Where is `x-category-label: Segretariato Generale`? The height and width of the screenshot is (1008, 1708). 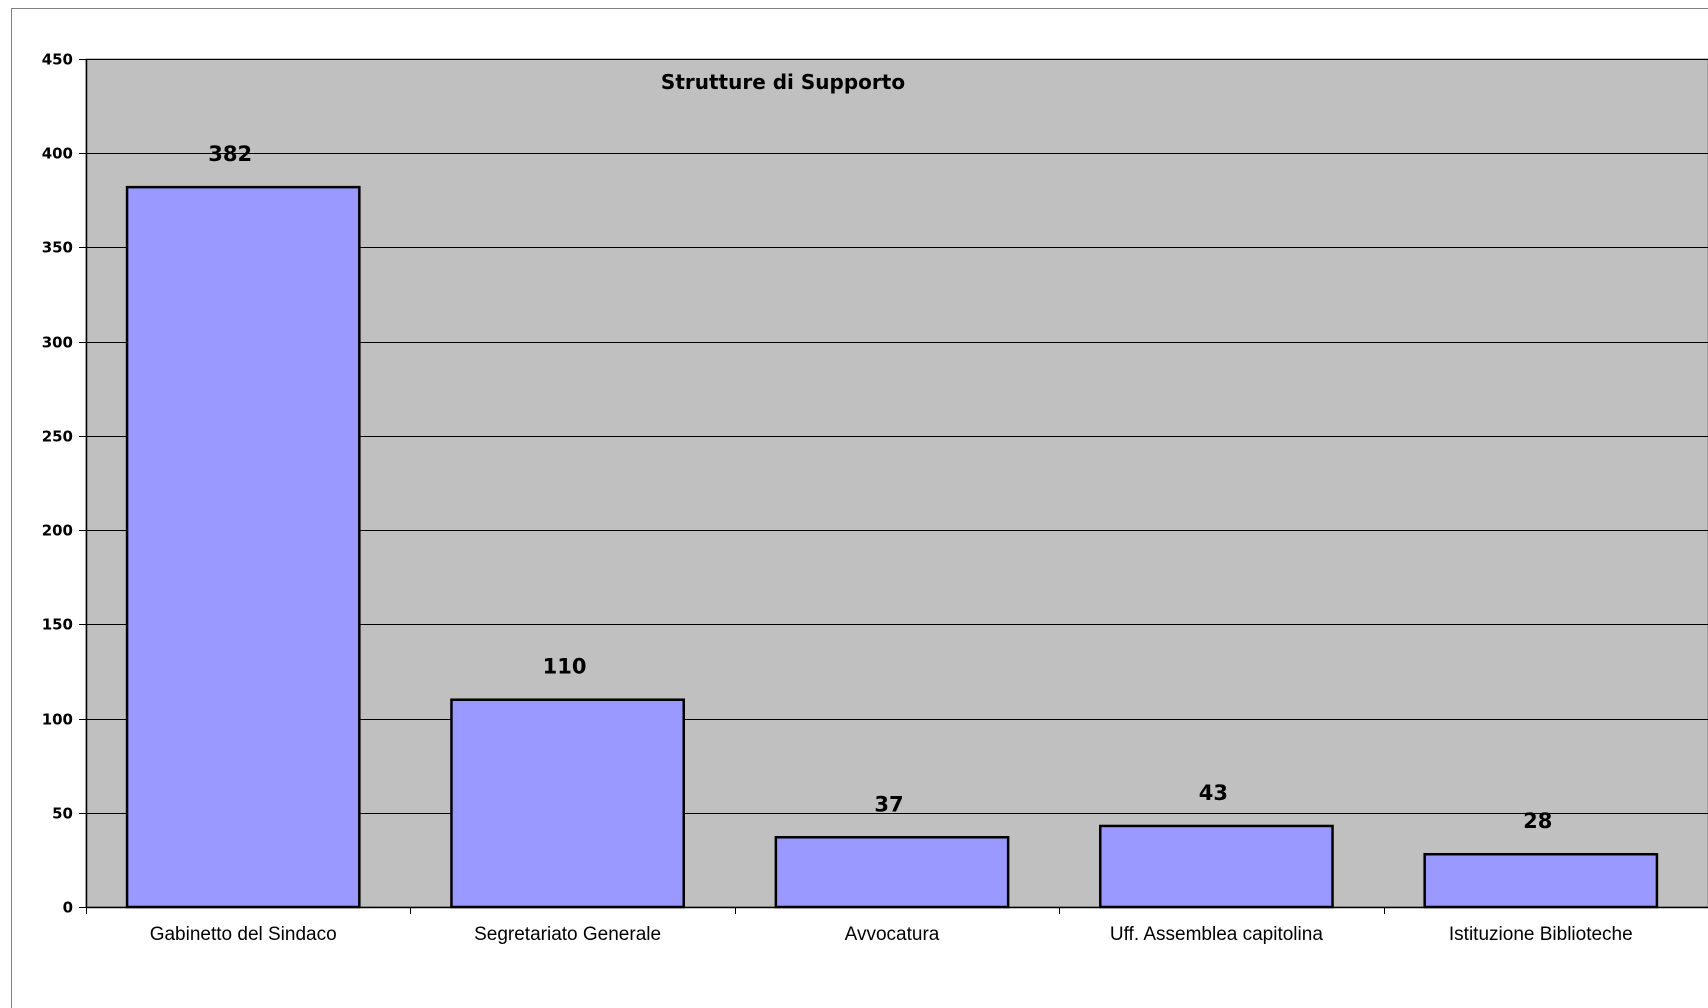
x-category-label: Segretariato Generale is located at coordinates (567, 934).